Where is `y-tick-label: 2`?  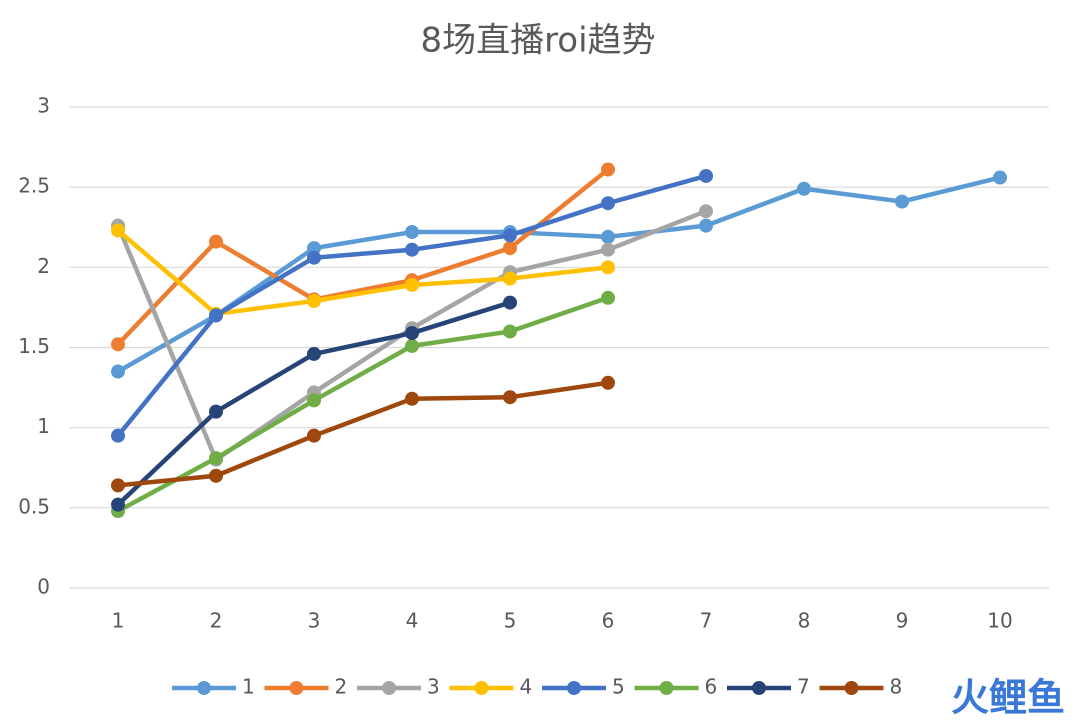
y-tick-label: 2 is located at coordinates (43, 266).